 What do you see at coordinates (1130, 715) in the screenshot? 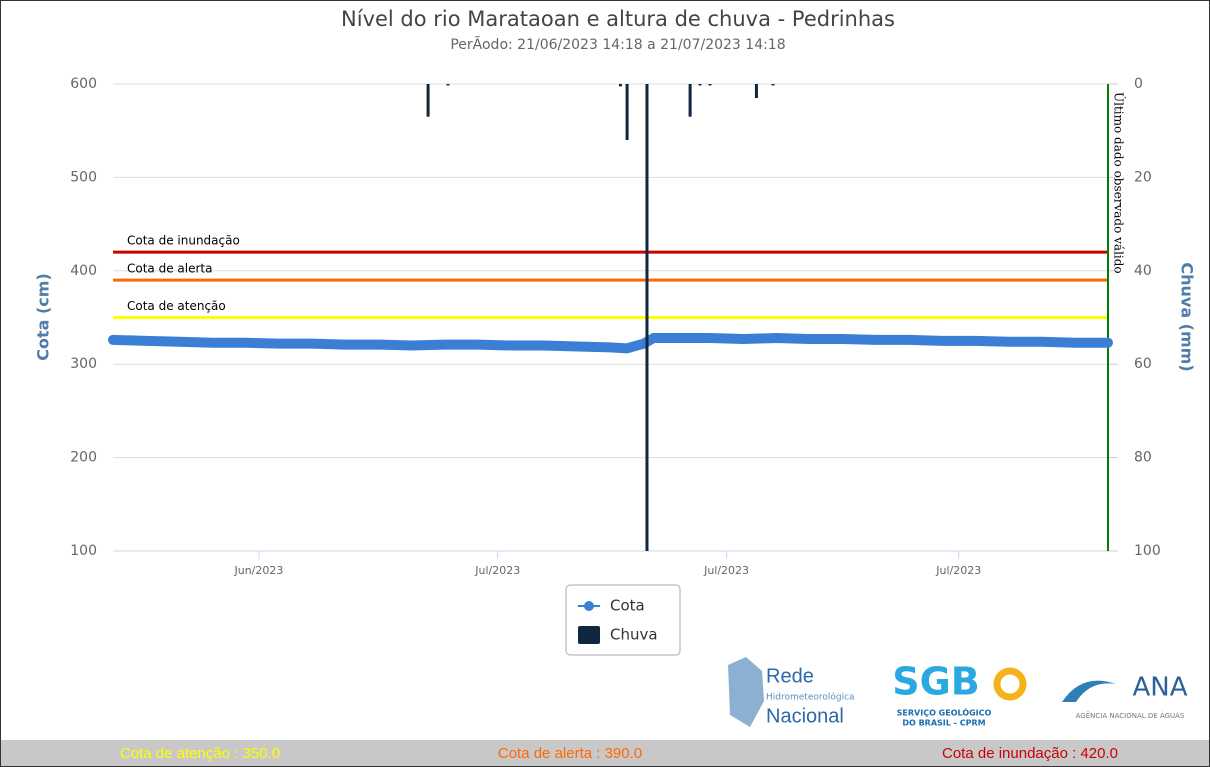
I see `logo-text: AGÊNCIA NACIONAL DE ÁGUAS` at bounding box center [1130, 715].